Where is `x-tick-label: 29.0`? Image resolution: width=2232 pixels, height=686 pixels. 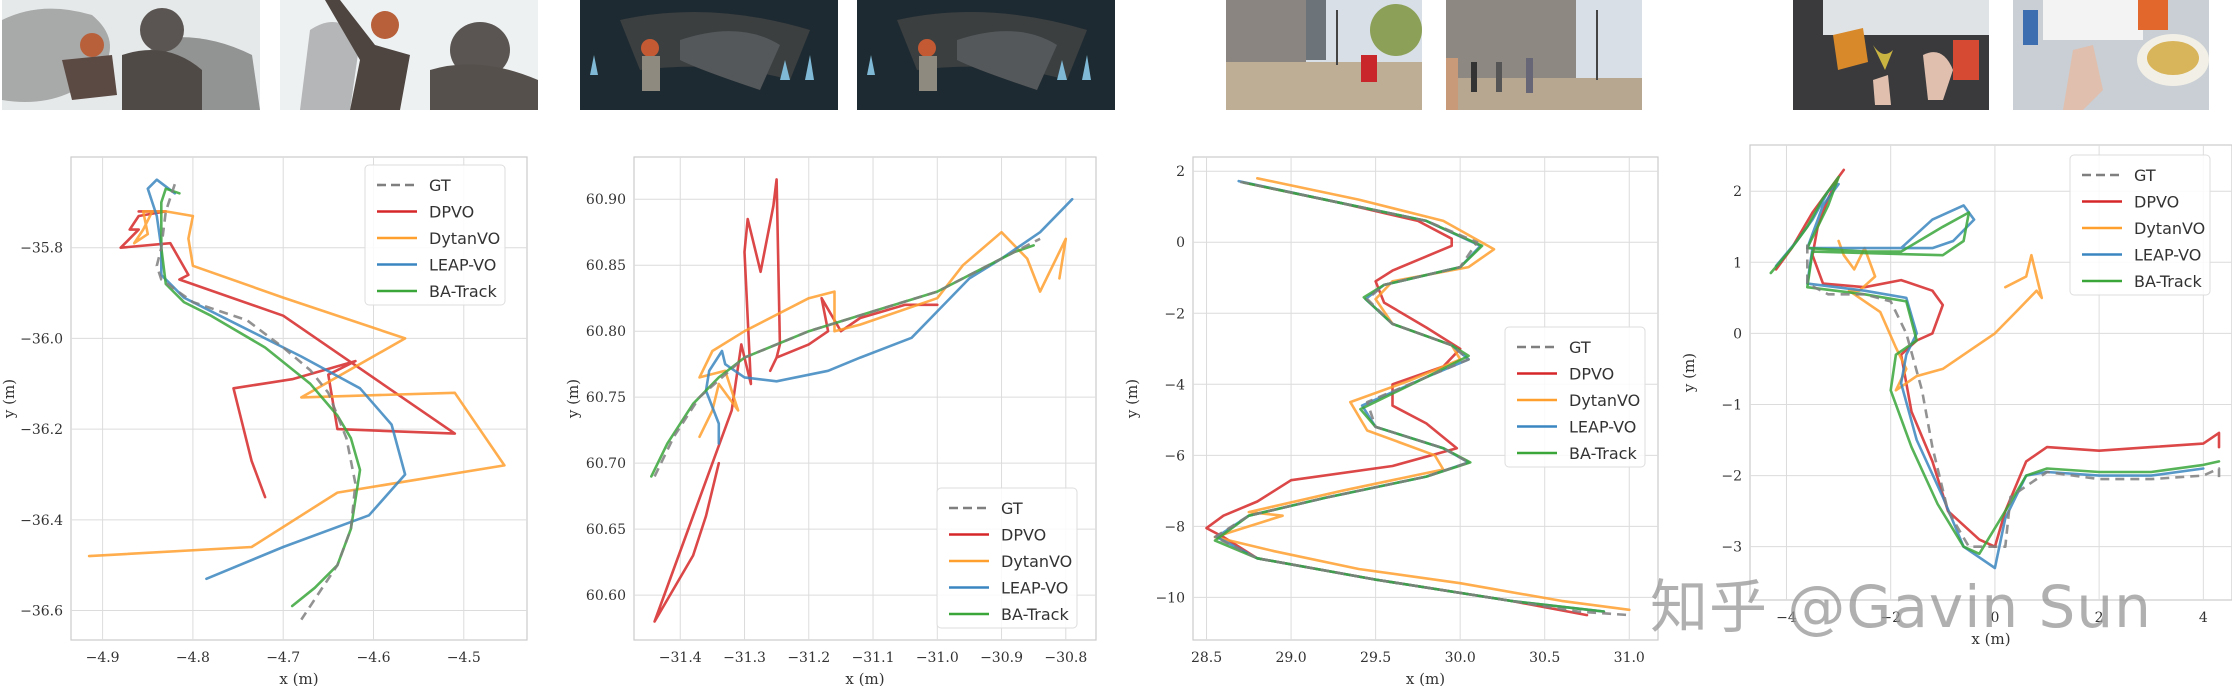
x-tick-label: 29.0 is located at coordinates (1290, 658).